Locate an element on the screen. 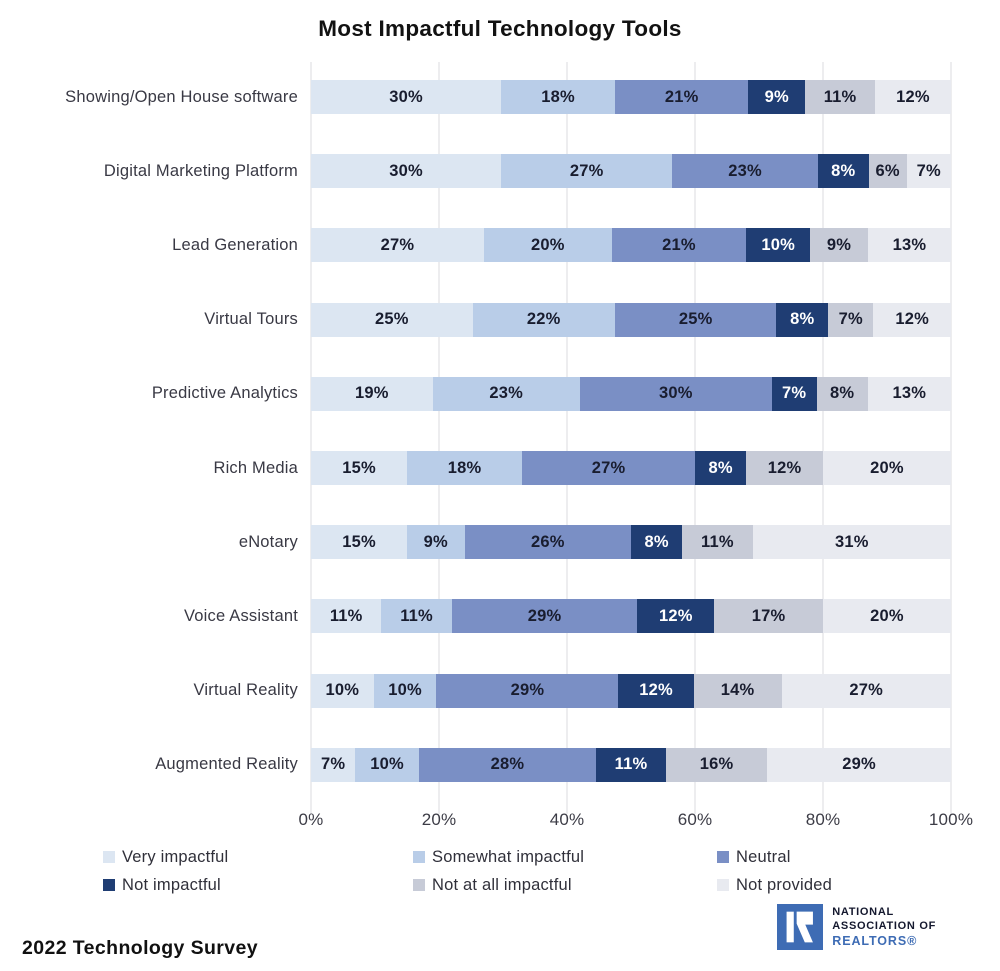 The width and height of the screenshot is (1000, 971). bar-segment-not-provided: 27% is located at coordinates (866, 690).